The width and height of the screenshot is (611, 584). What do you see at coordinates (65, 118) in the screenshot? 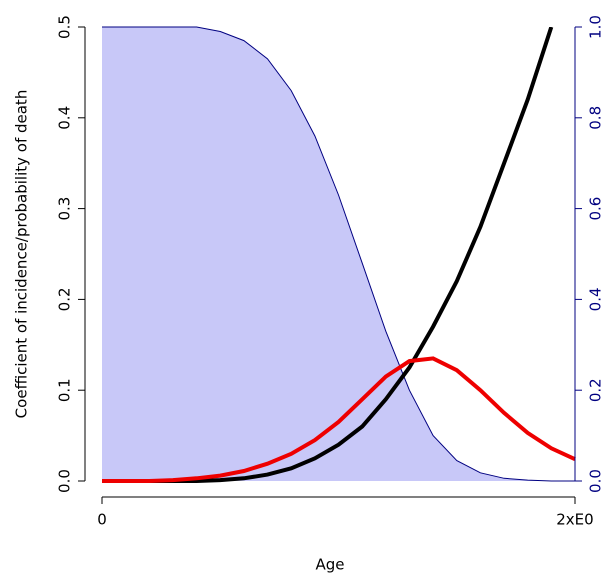
I see `y-tick-label: 0.4` at bounding box center [65, 118].